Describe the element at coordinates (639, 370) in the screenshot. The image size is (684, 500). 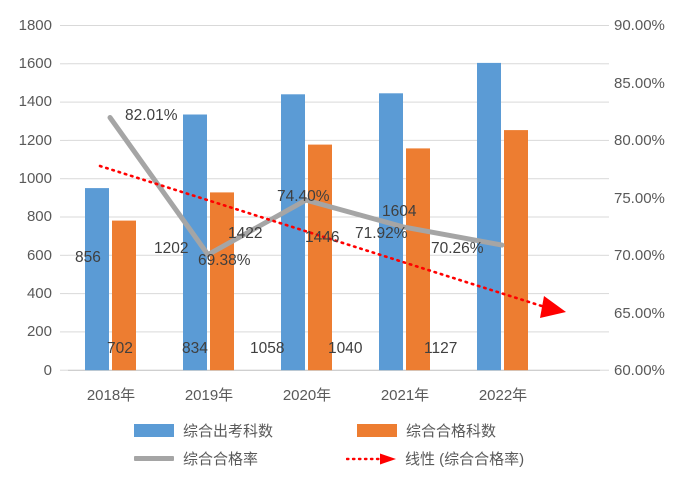
I see `y-axis-right-tick-60: 60.00%` at that location.